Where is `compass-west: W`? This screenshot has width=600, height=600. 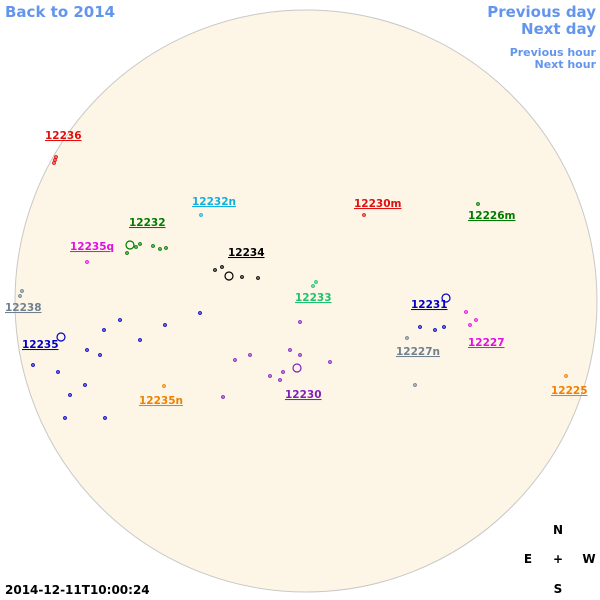
compass-west: W is located at coordinates (588, 559).